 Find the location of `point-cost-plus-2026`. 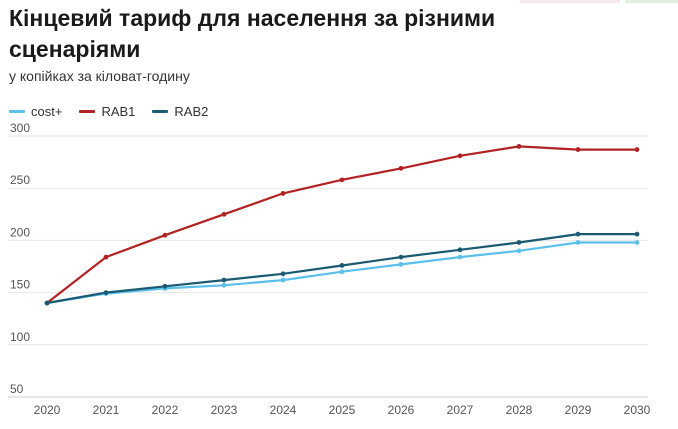

point-cost-plus-2026 is located at coordinates (401, 264).